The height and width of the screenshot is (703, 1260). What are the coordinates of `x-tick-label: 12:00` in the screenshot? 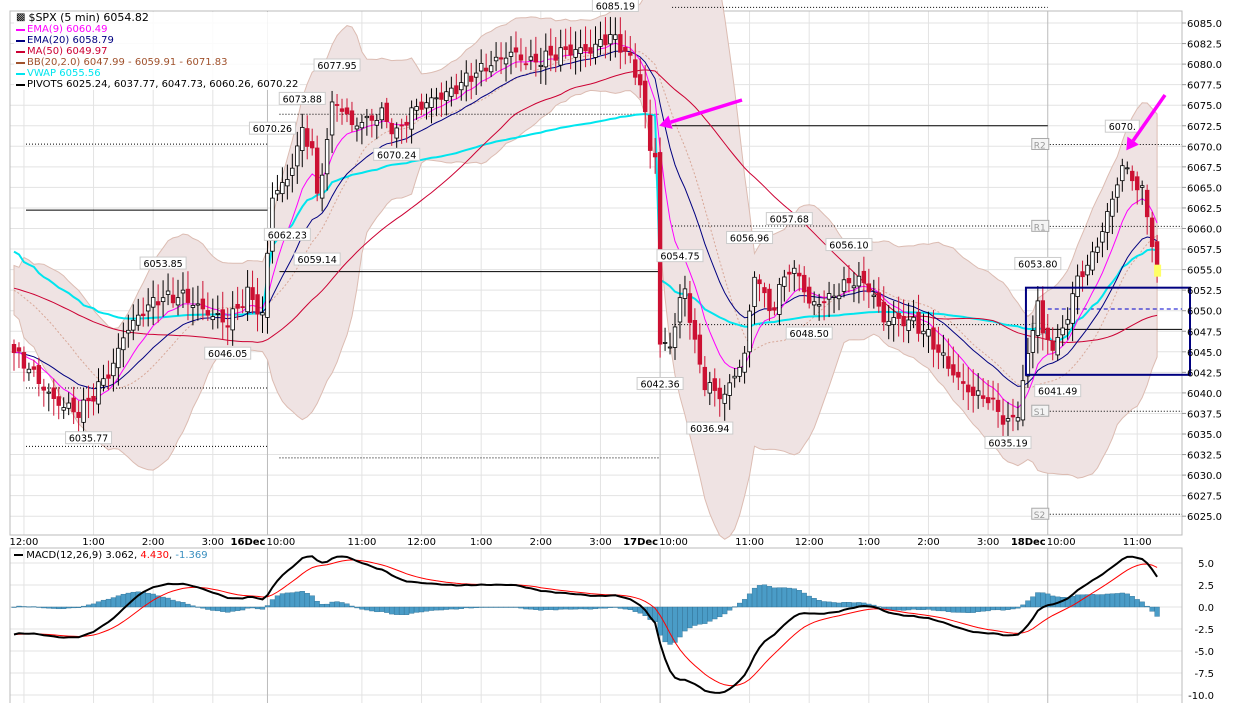 It's located at (24, 542).